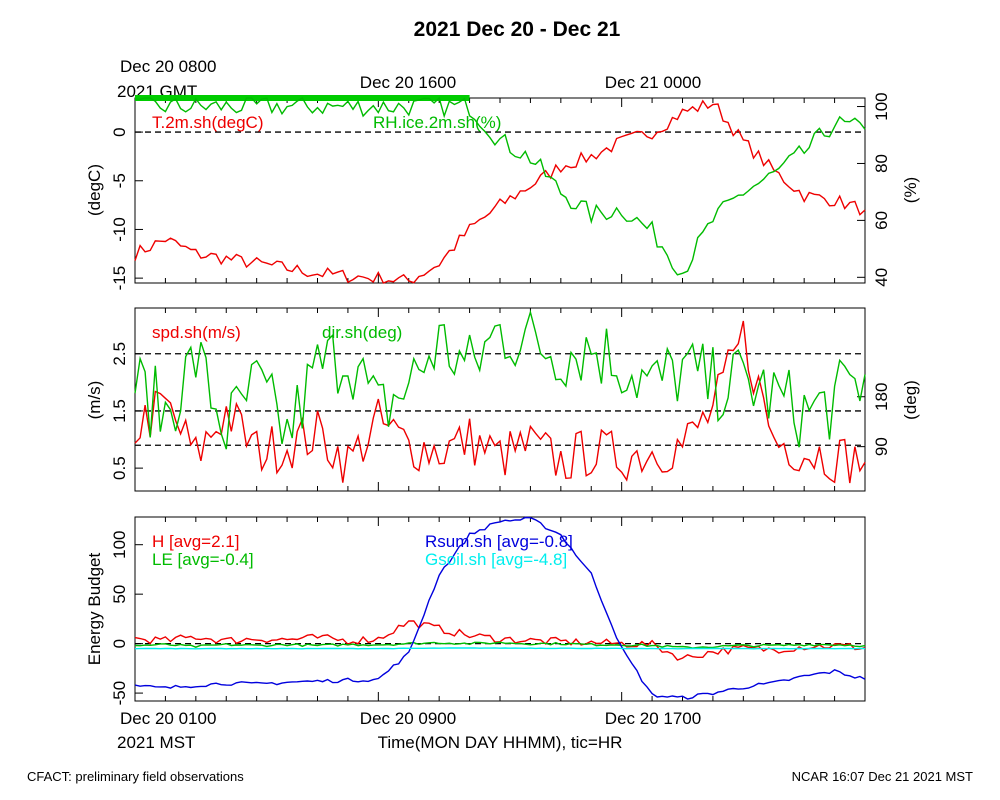 The image size is (1000, 800). I want to click on legend-h-name: H, so click(158, 541).